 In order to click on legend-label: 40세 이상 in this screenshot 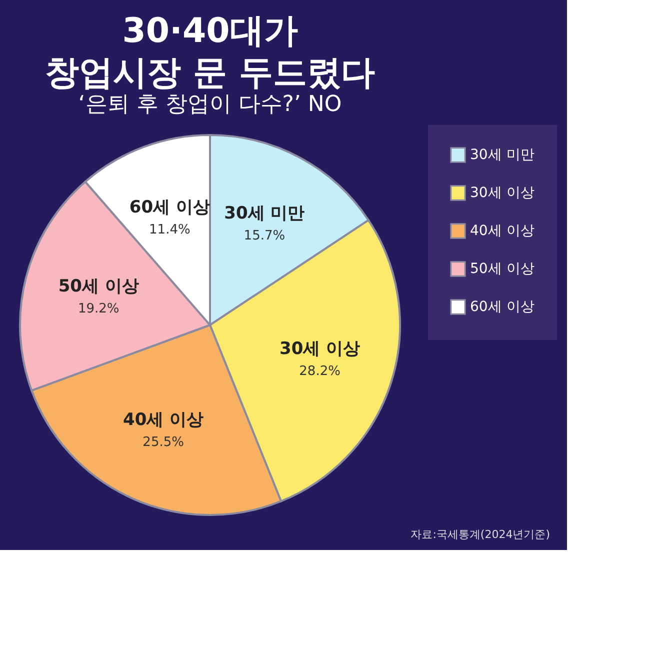, I will do `click(502, 231)`.